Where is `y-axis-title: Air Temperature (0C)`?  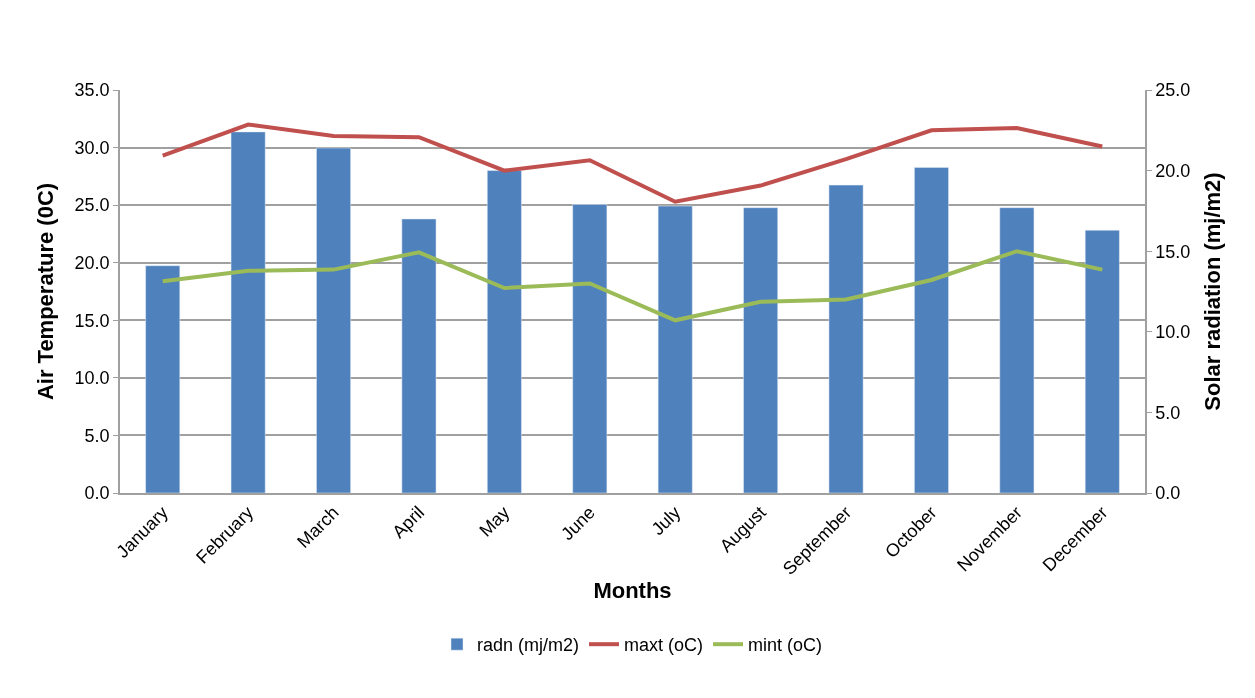
y-axis-title: Air Temperature (0C) is located at coordinates (45, 291).